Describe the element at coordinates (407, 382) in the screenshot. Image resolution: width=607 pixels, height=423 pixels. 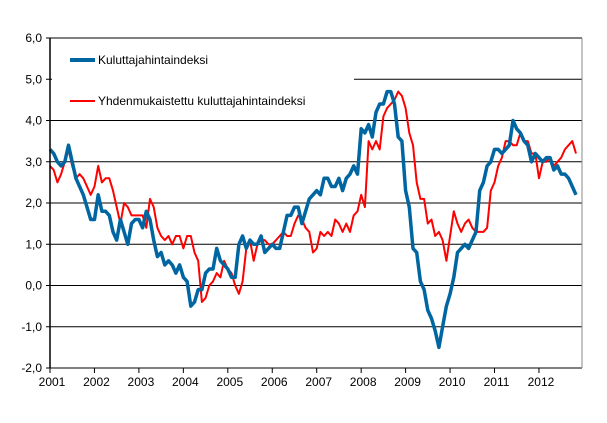
I see `x-tick-label: 2009` at that location.